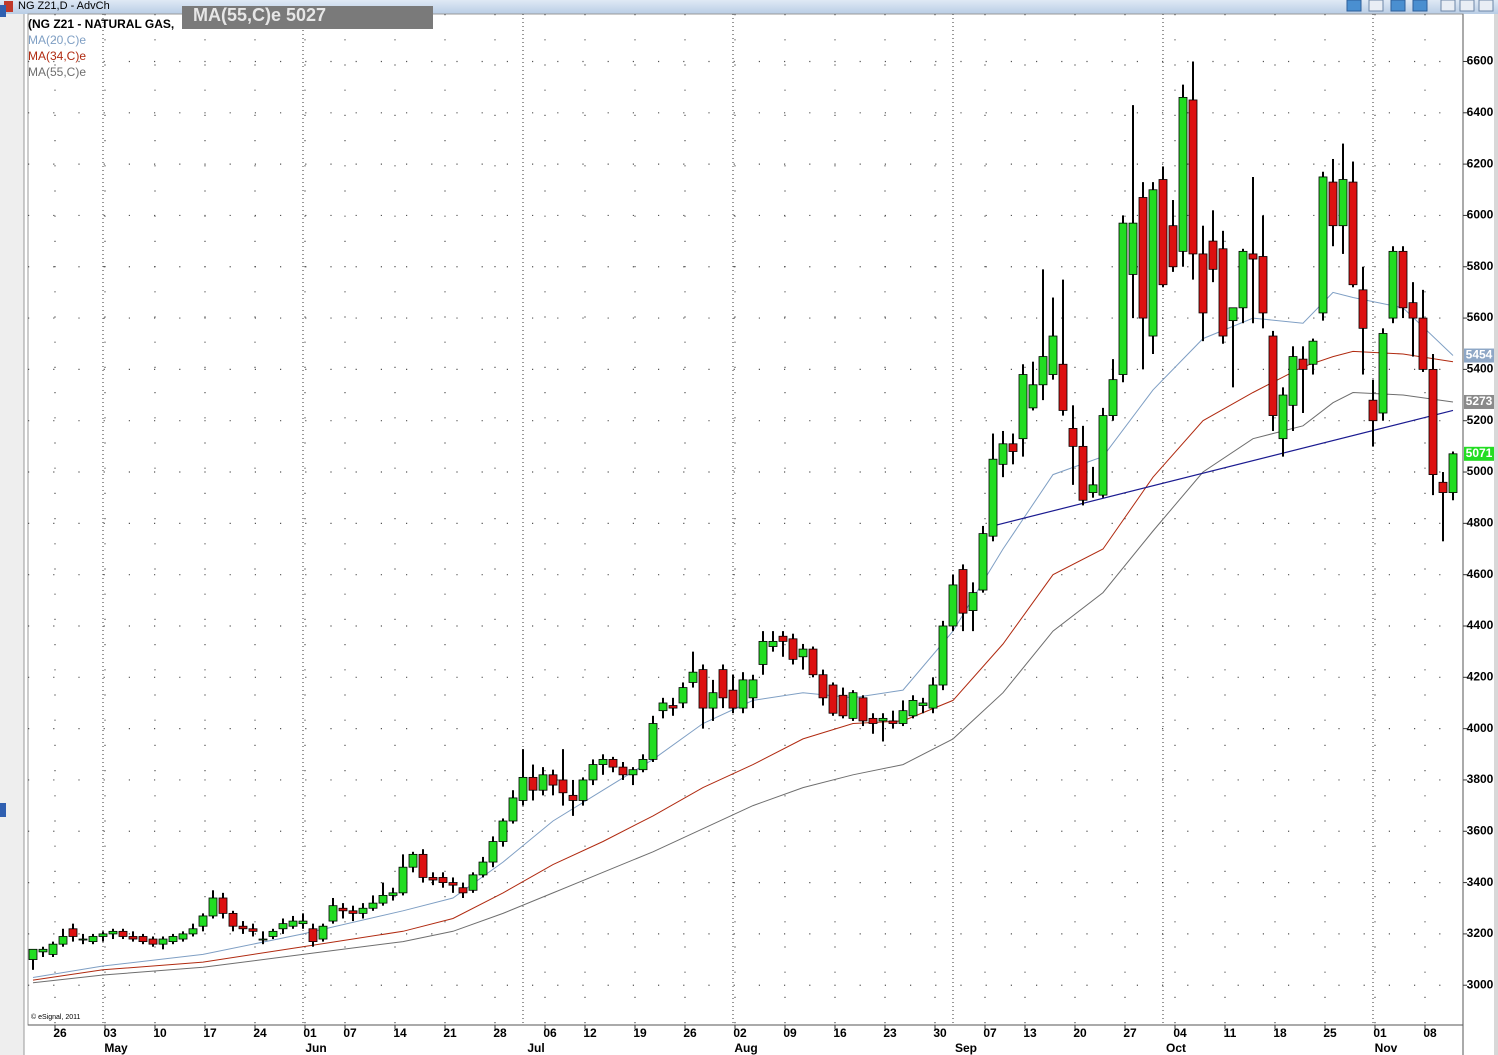  What do you see at coordinates (450, 1033) in the screenshot?
I see `x-tick-label: 21` at bounding box center [450, 1033].